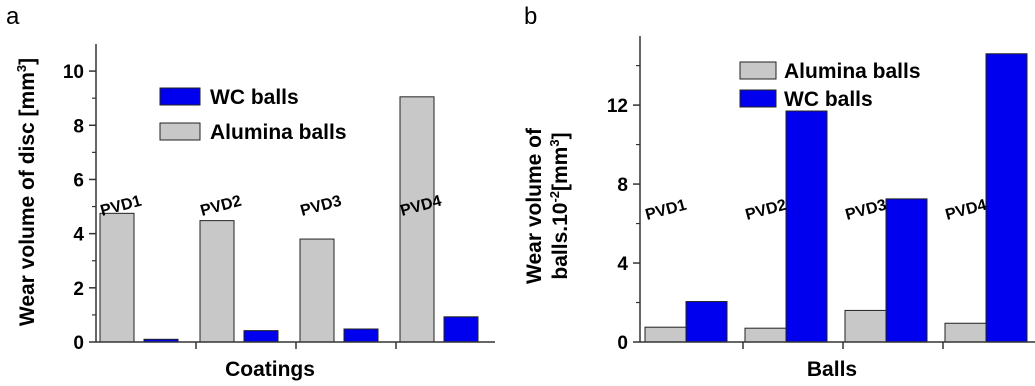 Image resolution: width=1035 pixels, height=386 pixels. Describe the element at coordinates (27, 199) in the screenshot. I see `y-axis-title-main: Wear volume of disc [mm` at that location.